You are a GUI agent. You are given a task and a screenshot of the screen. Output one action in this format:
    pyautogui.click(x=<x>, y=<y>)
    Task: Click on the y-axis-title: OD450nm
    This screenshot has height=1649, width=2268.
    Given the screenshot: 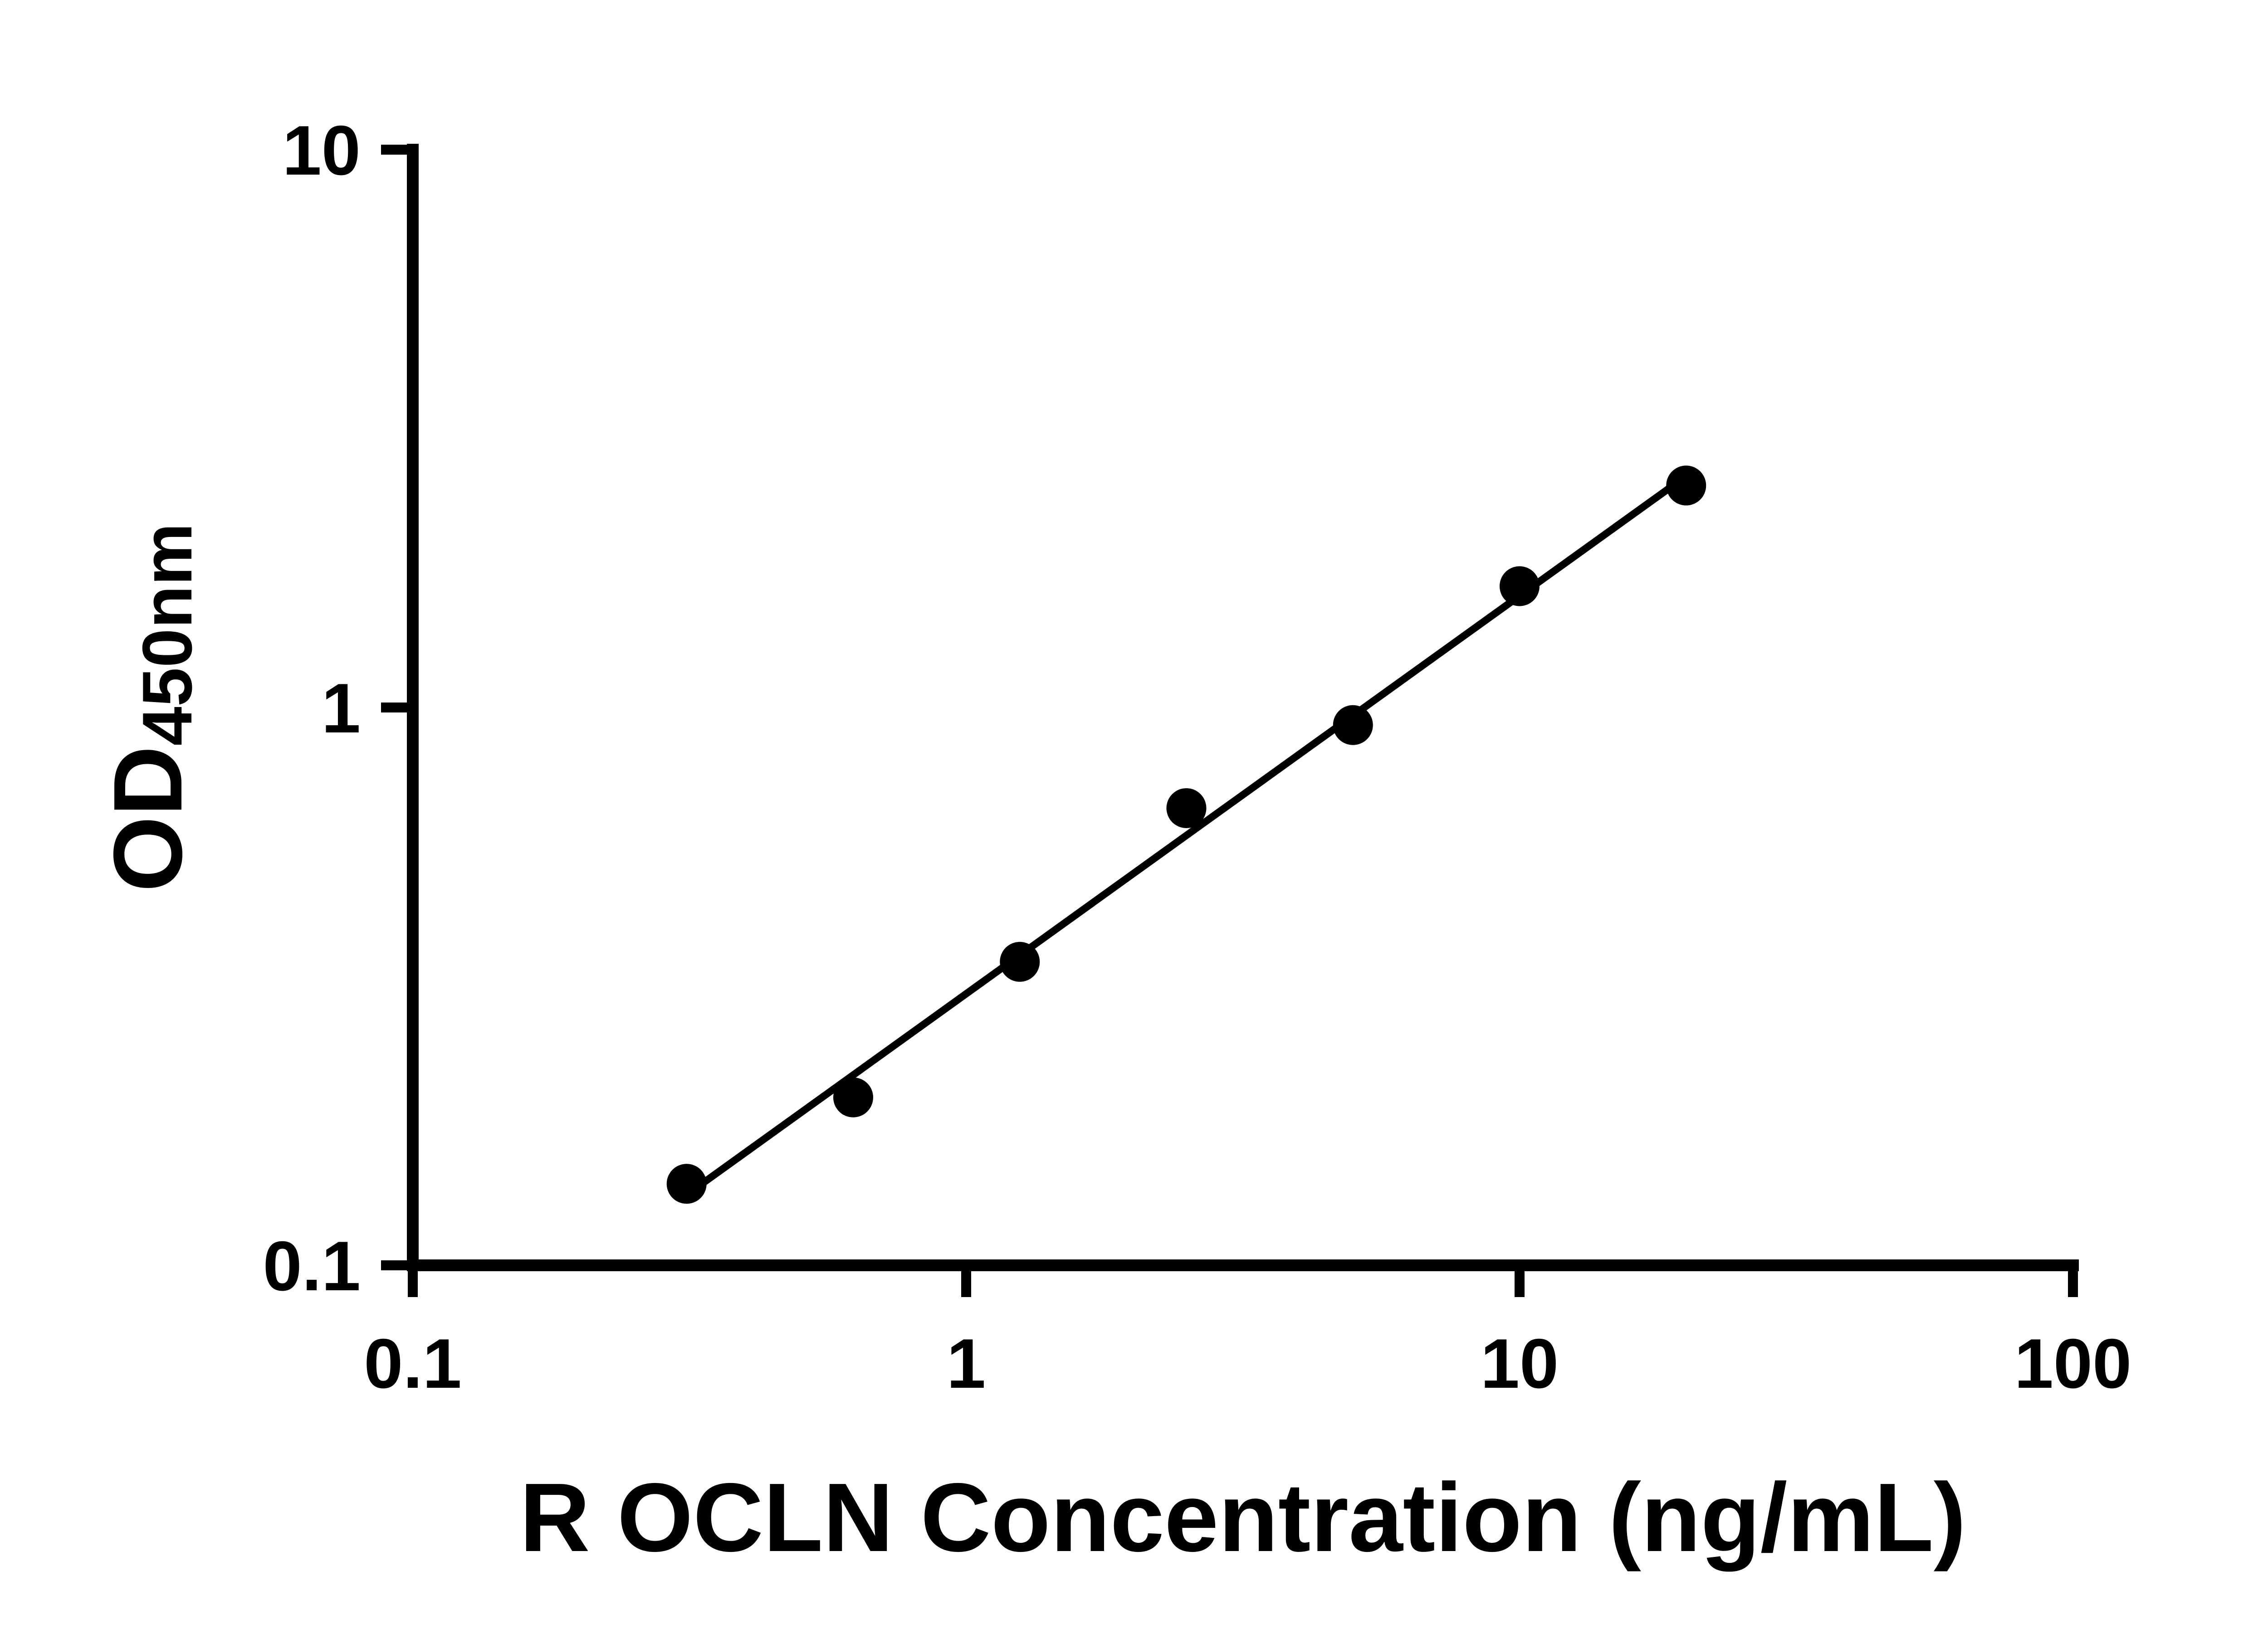 What is the action you would take?
    pyautogui.click(x=150, y=708)
    